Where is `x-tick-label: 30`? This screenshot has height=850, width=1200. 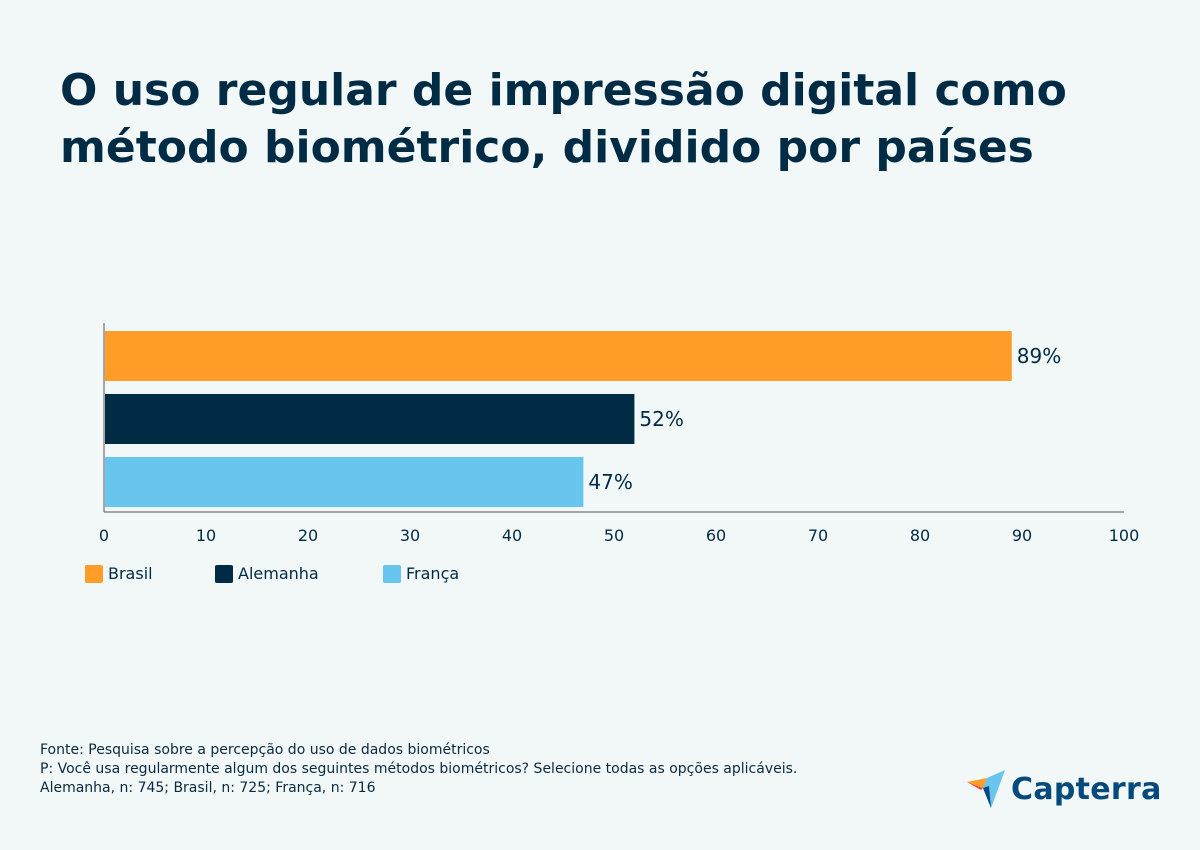 x-tick-label: 30 is located at coordinates (410, 535).